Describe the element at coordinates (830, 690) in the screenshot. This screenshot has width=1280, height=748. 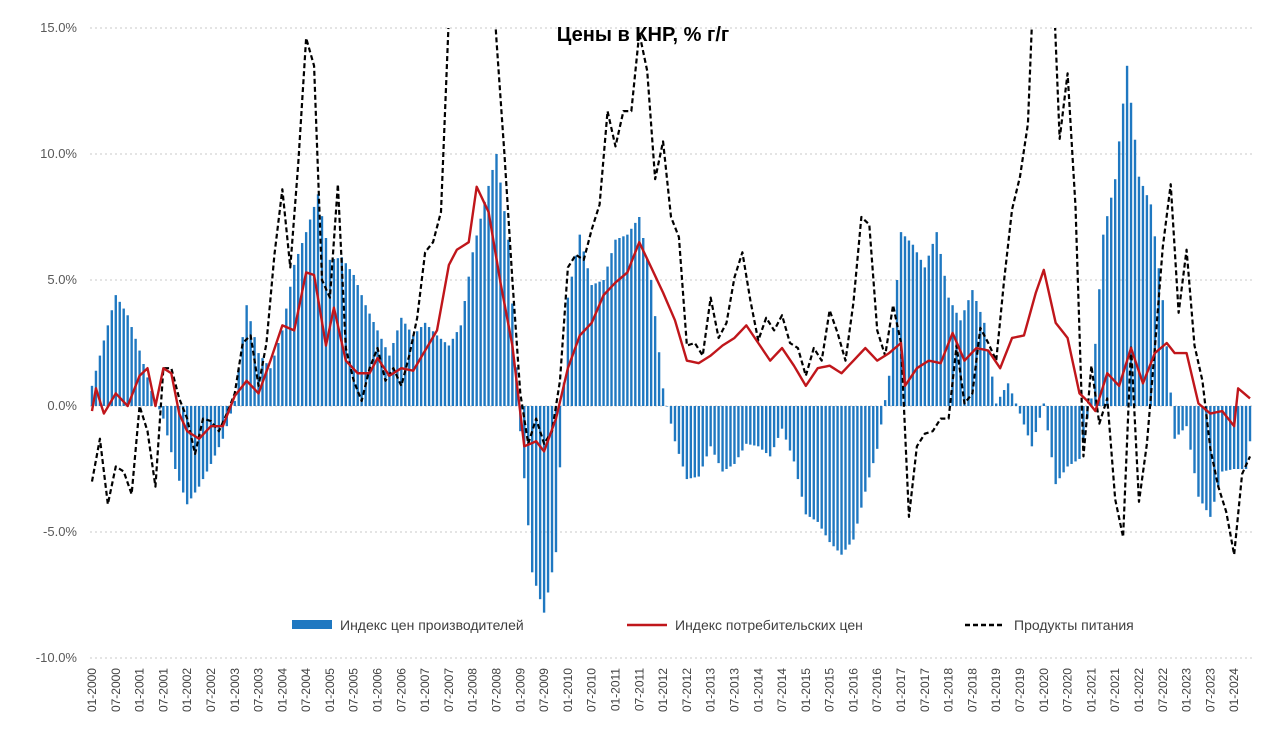
I see `x-tick-label: 07-2015` at that location.